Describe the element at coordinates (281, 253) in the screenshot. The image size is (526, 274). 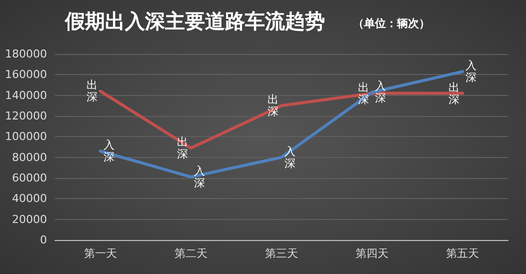
I see `x-tick-label: 第三天` at that location.